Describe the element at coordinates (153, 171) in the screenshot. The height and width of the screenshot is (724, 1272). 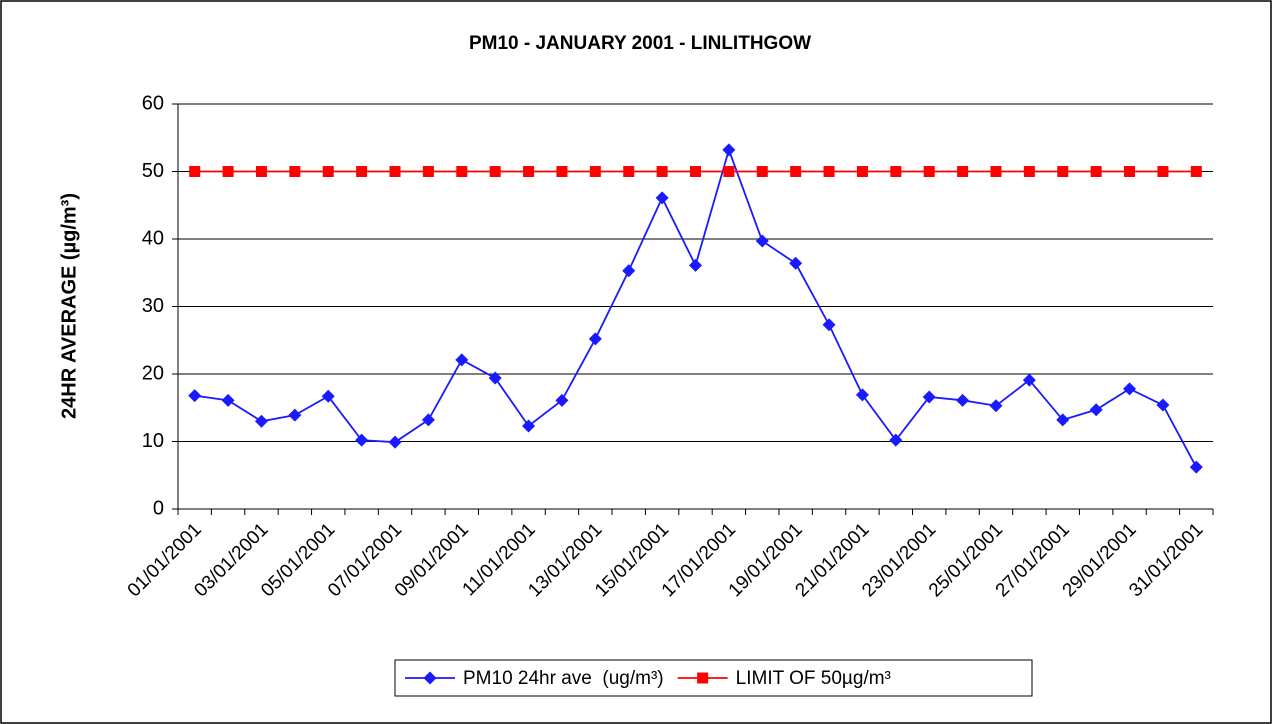
I see `y-tick-label: 50` at that location.